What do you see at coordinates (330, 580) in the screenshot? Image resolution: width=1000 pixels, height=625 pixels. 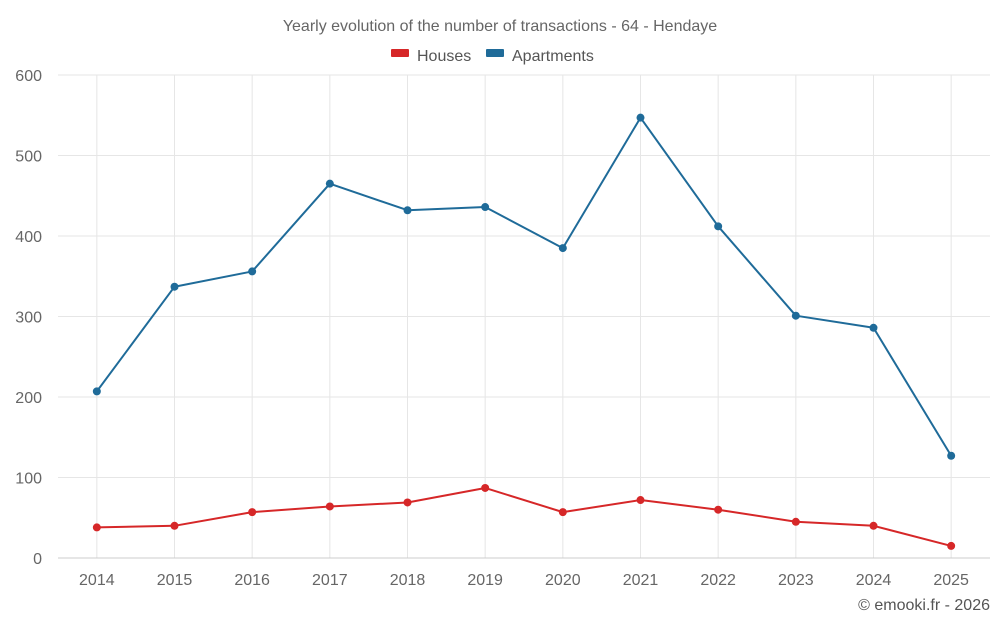 I see `x-tick-label: 2017` at bounding box center [330, 580].